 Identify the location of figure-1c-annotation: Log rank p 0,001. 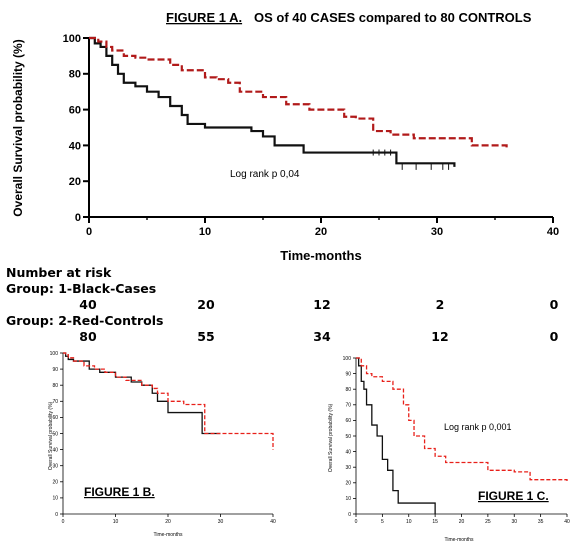
(478, 427).